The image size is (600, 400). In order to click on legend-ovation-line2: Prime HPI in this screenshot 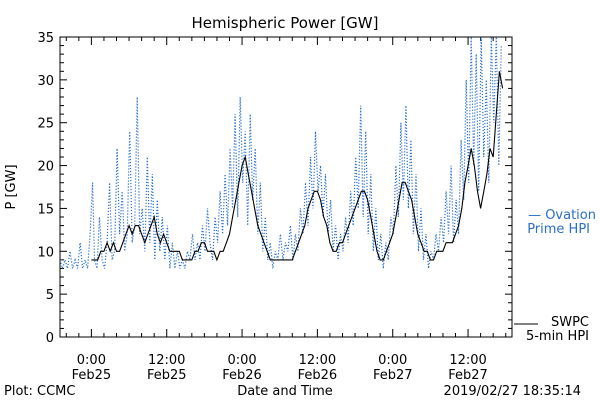, I will do `click(558, 229)`.